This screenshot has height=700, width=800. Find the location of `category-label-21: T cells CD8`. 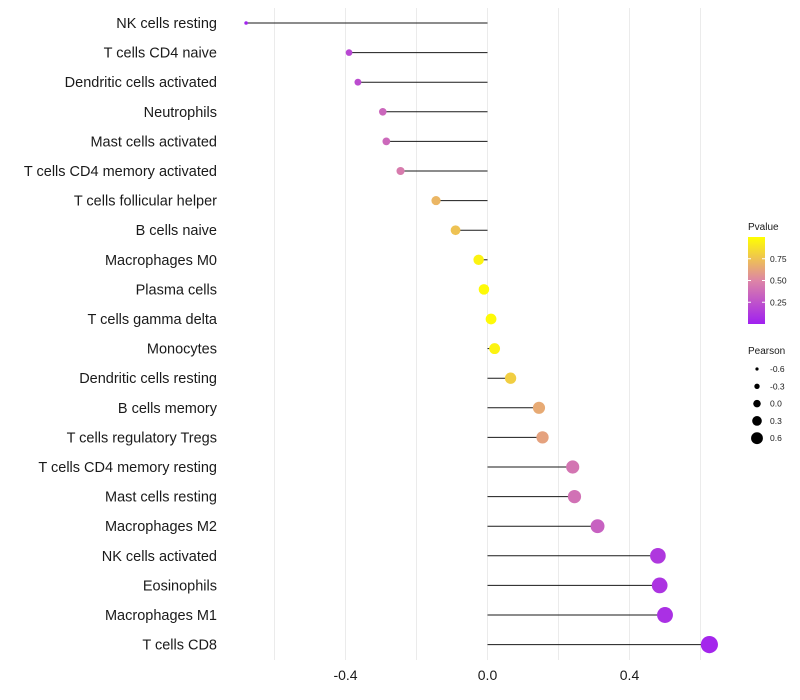

category-label-21: T cells CD8 is located at coordinates (179, 646).